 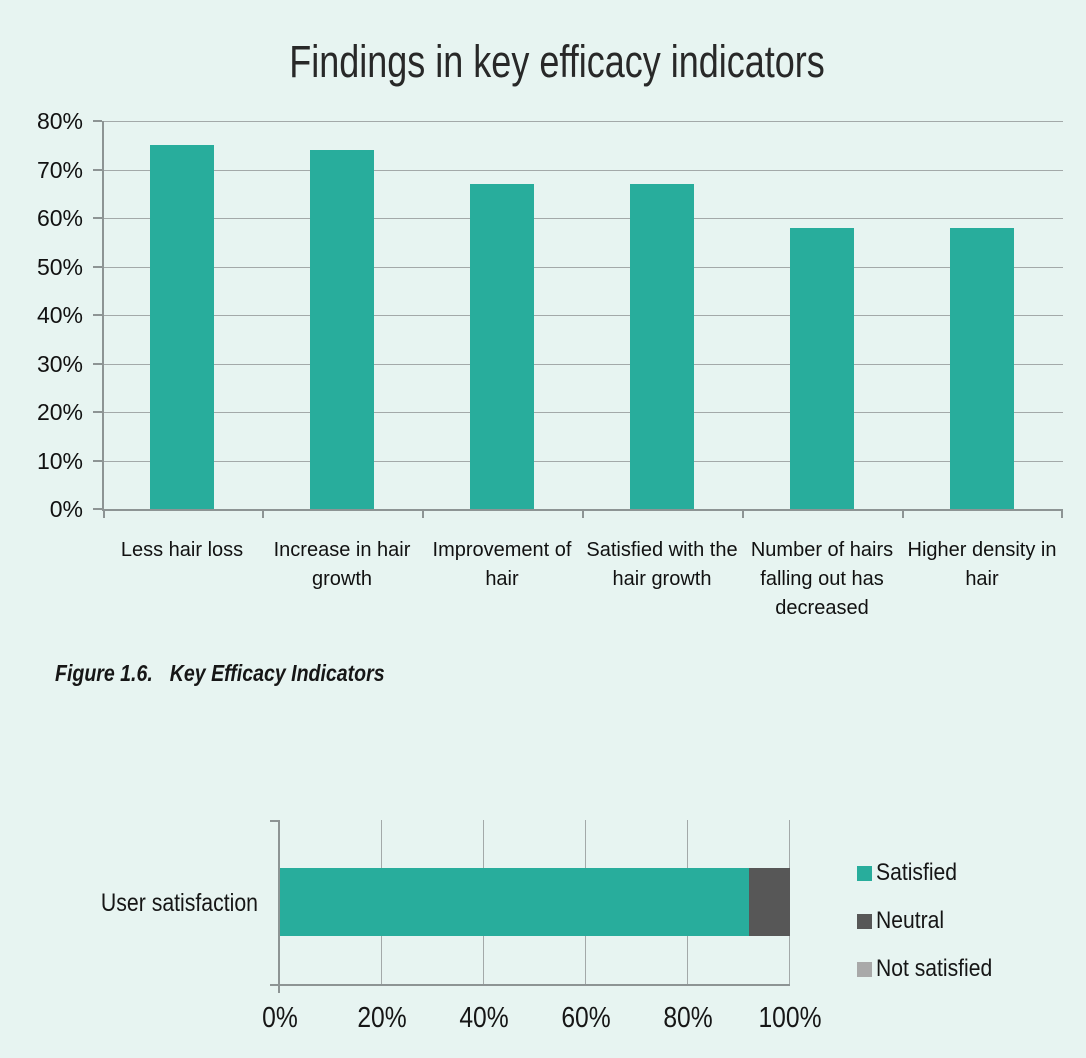 What do you see at coordinates (910, 920) in the screenshot?
I see `legend-label: Neutral` at bounding box center [910, 920].